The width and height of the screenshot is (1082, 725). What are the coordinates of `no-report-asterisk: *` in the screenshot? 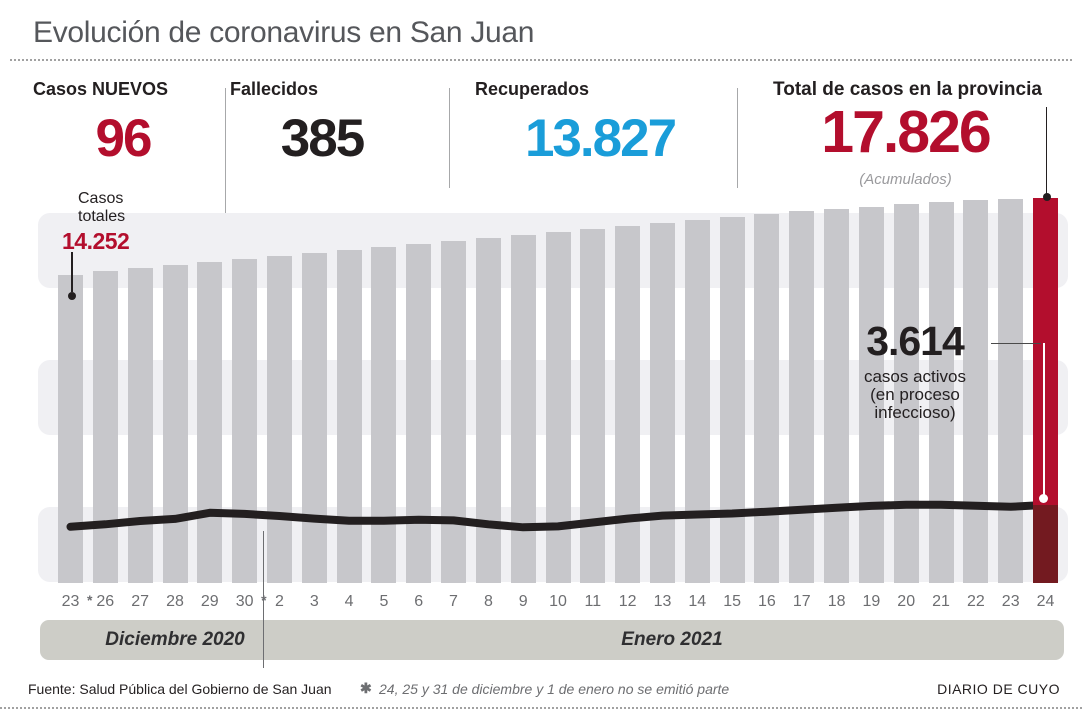 It's located at (90, 600).